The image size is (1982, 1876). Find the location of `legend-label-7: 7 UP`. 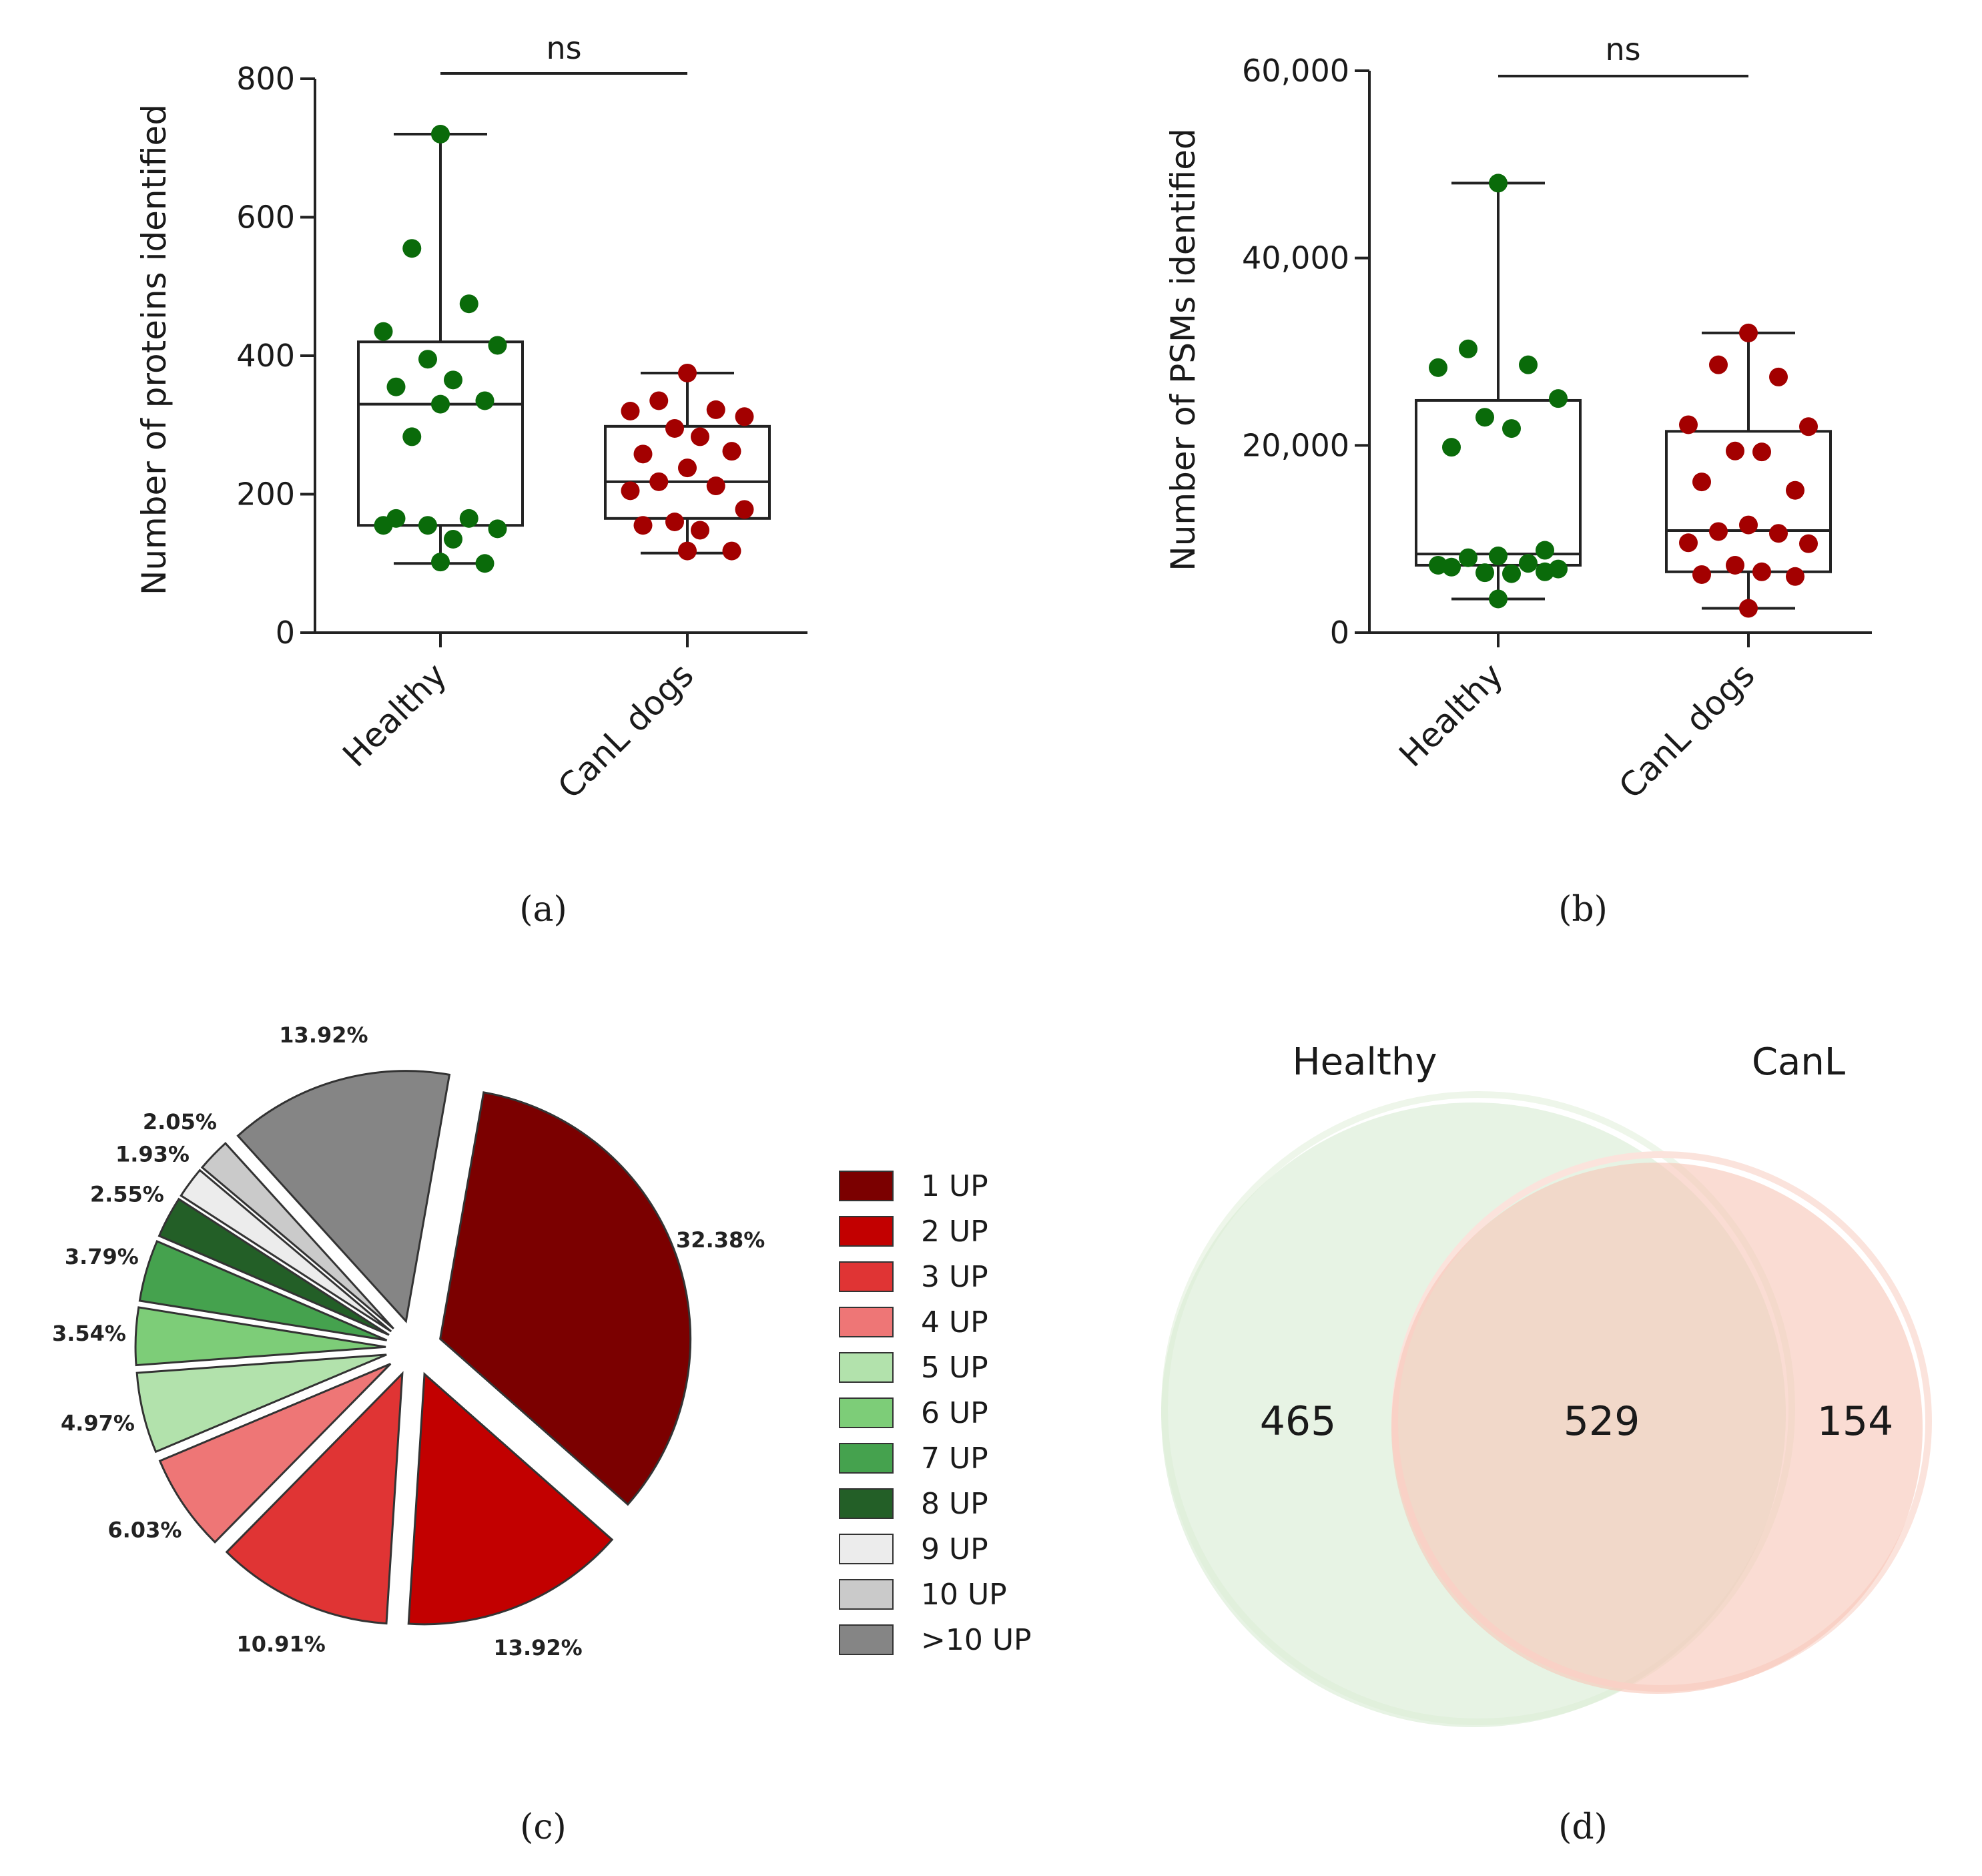

legend-label-7: 7 UP is located at coordinates (954, 1459).